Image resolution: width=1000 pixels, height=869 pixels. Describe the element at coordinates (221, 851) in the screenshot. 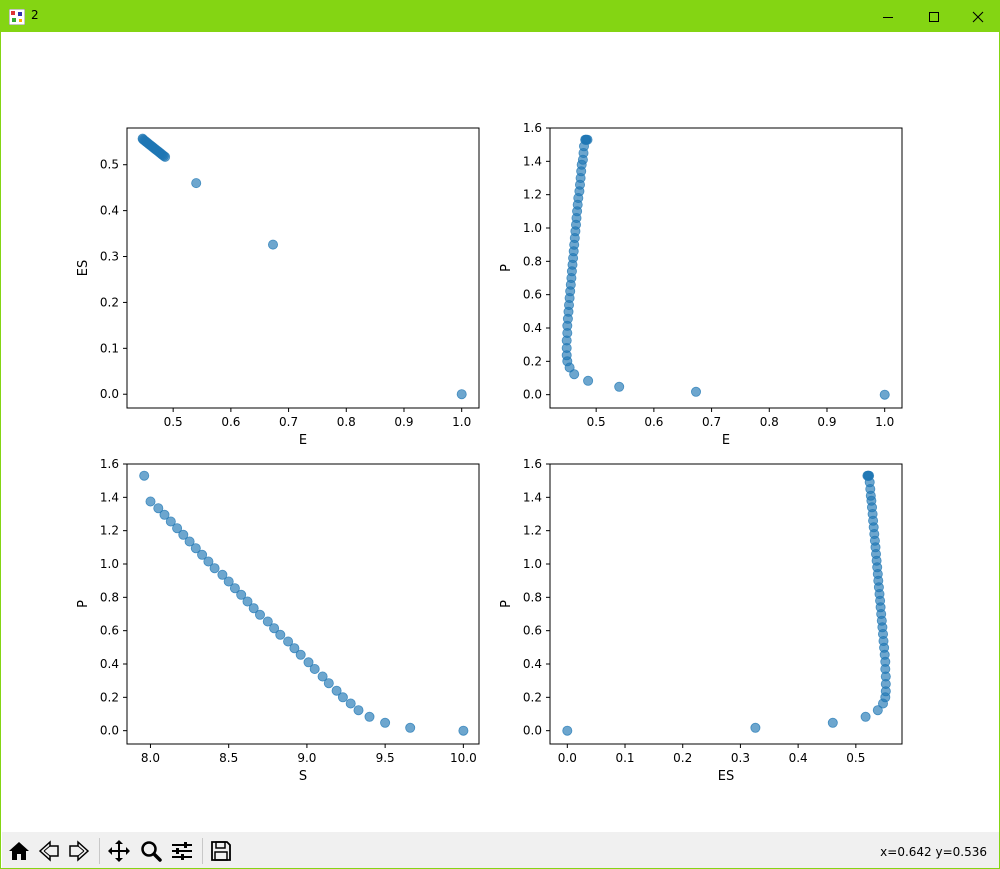

I see `save-button` at that location.